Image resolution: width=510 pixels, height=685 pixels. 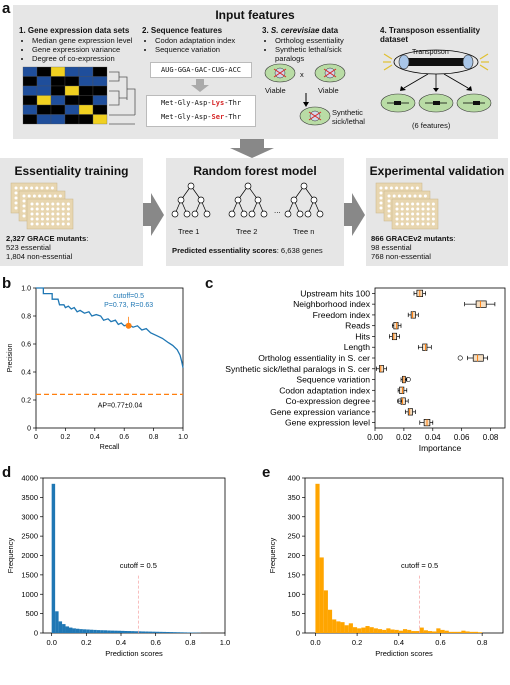 What do you see at coordinates (95, 437) in the screenshot?
I see `x-tick-label: 0.4` at bounding box center [95, 437].